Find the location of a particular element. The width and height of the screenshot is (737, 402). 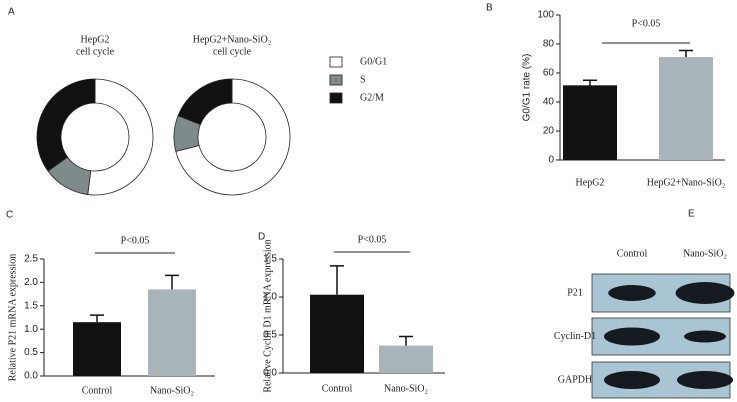

column-label: Nano-SiO₂ is located at coordinates (705, 253).